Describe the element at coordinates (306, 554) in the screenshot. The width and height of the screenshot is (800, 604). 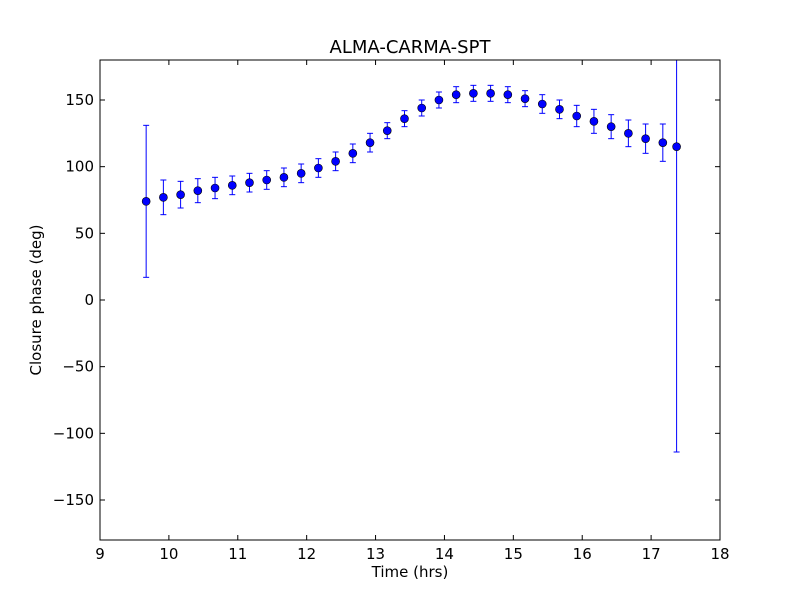
I see `x-tick-label: 12` at that location.